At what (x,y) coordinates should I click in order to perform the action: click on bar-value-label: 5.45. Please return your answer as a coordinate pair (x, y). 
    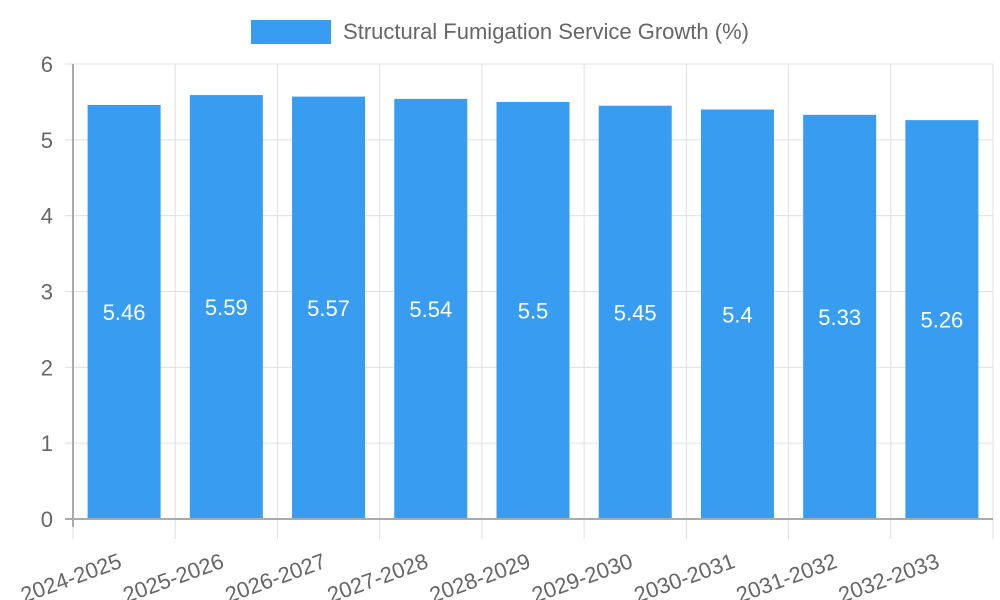
    Looking at the image, I should click on (635, 312).